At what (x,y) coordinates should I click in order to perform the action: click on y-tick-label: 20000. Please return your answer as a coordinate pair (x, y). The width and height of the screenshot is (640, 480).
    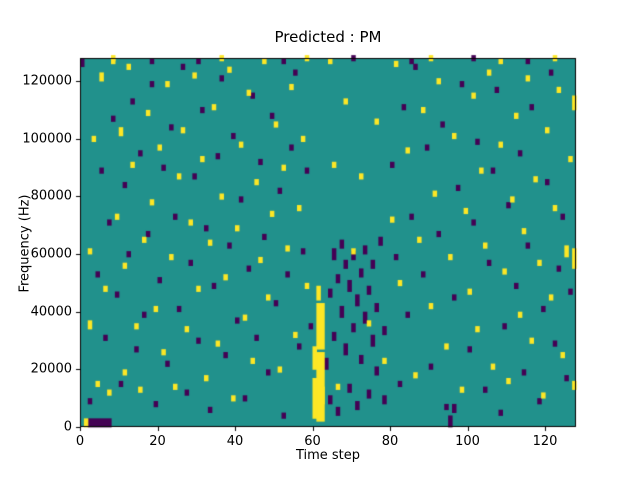
    Looking at the image, I should click on (51, 369).